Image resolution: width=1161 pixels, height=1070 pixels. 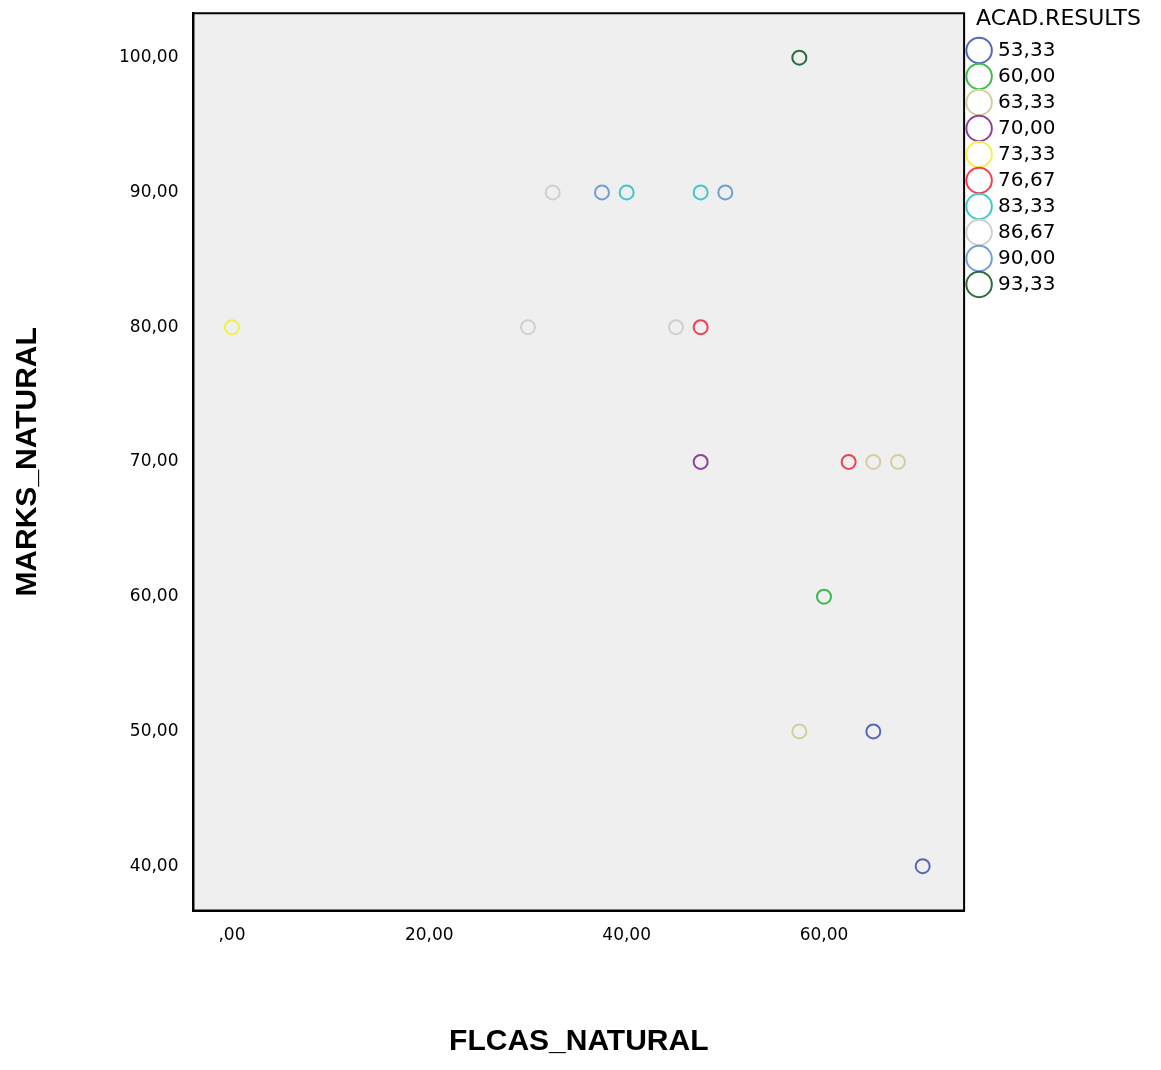 What do you see at coordinates (1027, 230) in the screenshot?
I see `legend-label: 86,67` at bounding box center [1027, 230].